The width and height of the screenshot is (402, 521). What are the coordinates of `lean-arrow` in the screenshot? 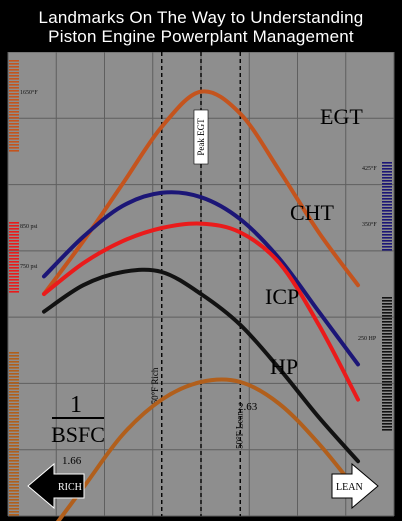 It's located at (355, 486).